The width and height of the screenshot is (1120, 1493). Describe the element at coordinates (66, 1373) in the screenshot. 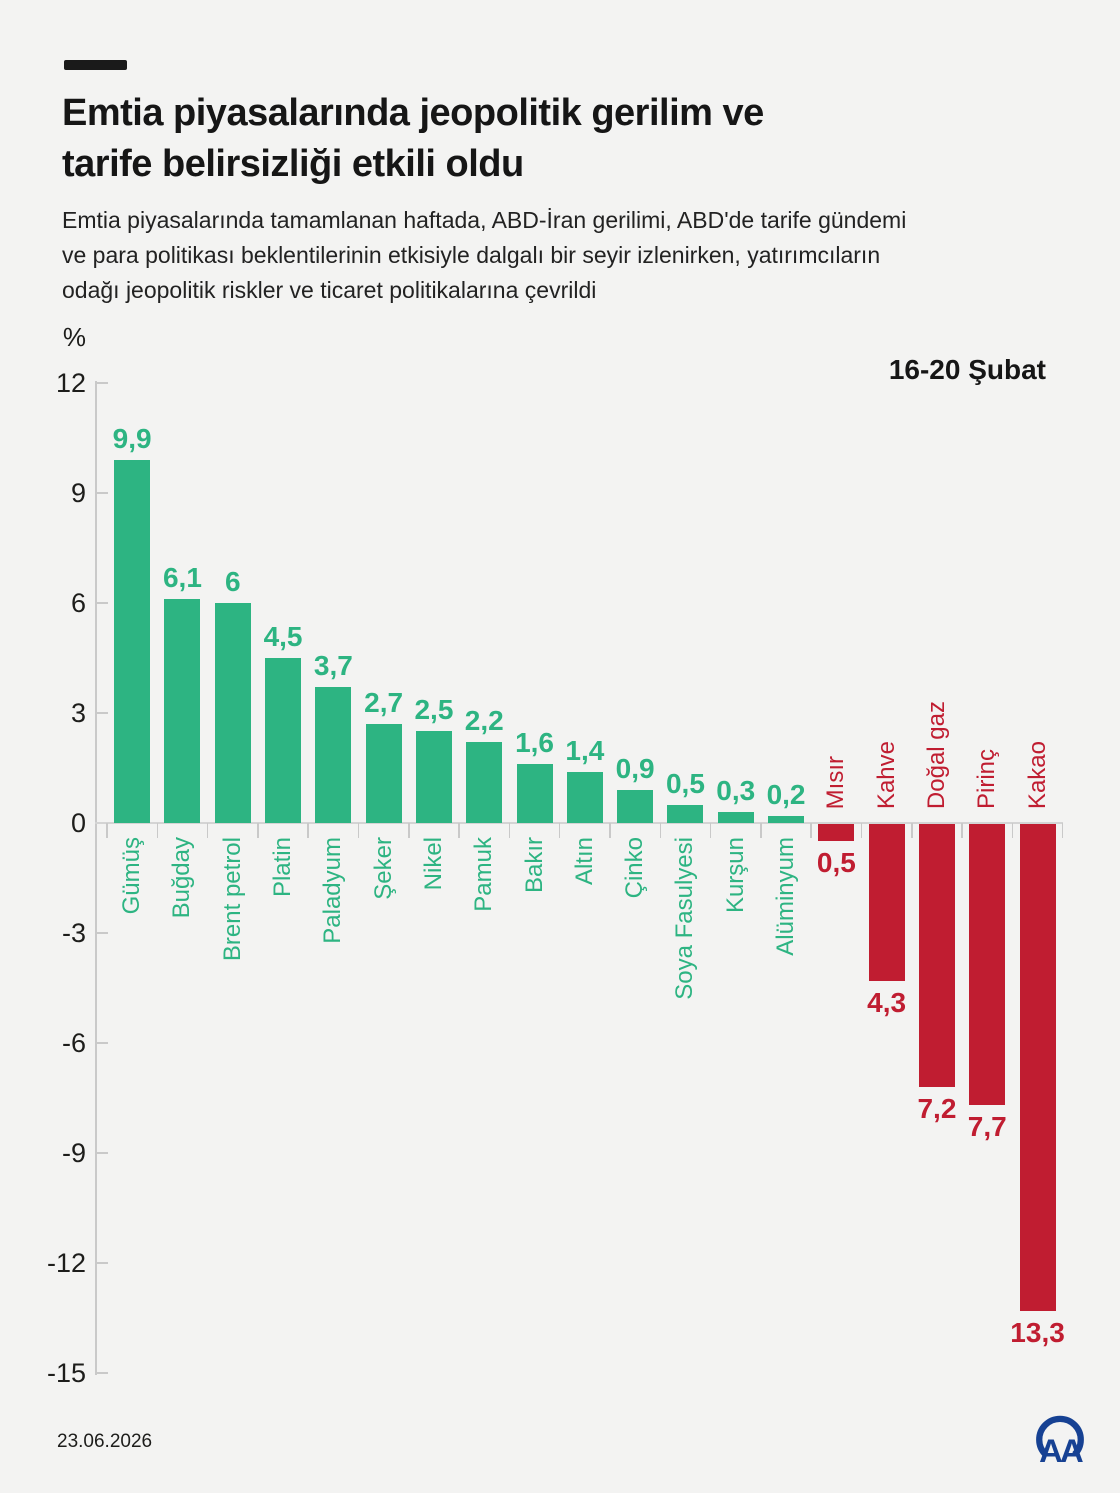

I see `y-axis-tick-label: -15` at that location.